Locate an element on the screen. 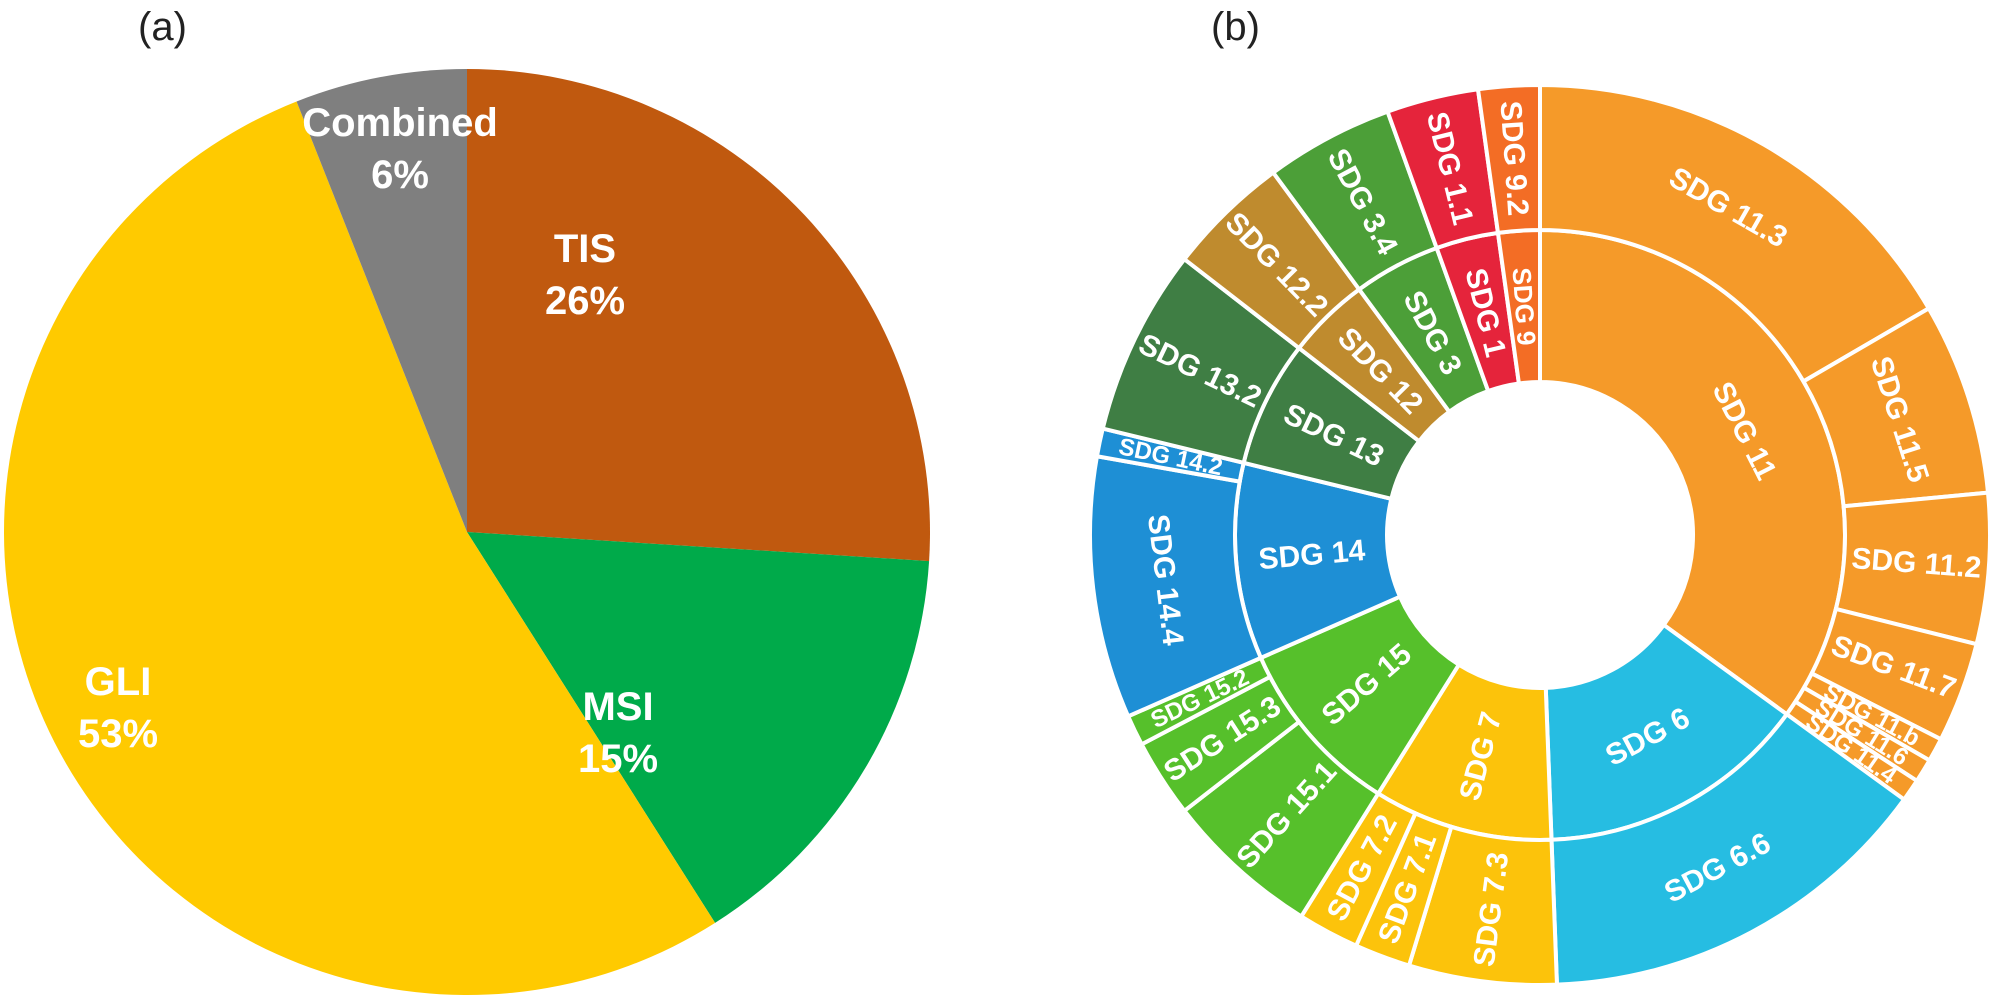  pie-value-tis: 26% is located at coordinates (585, 301).